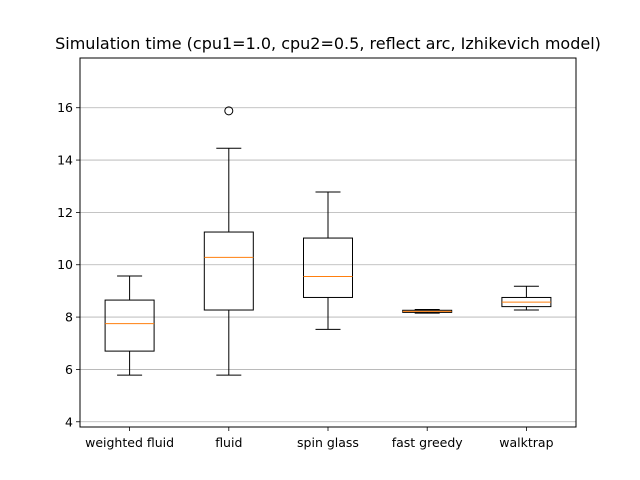 The width and height of the screenshot is (640, 480). Describe the element at coordinates (69, 317) in the screenshot. I see `y-tick-label: 8` at that location.